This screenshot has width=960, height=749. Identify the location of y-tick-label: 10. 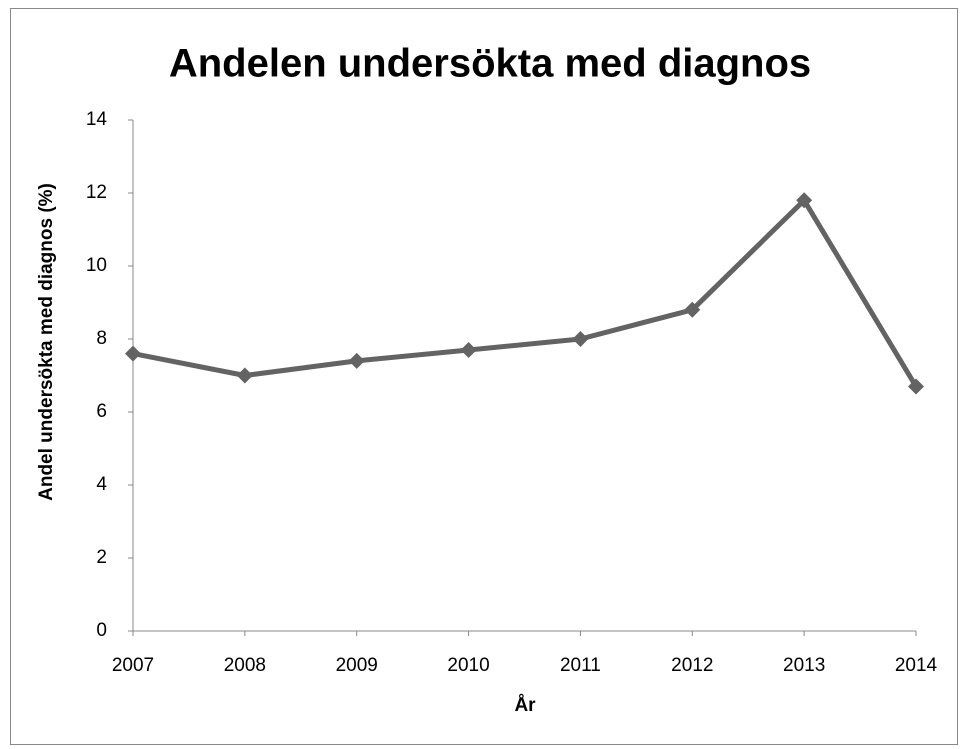
(96, 265).